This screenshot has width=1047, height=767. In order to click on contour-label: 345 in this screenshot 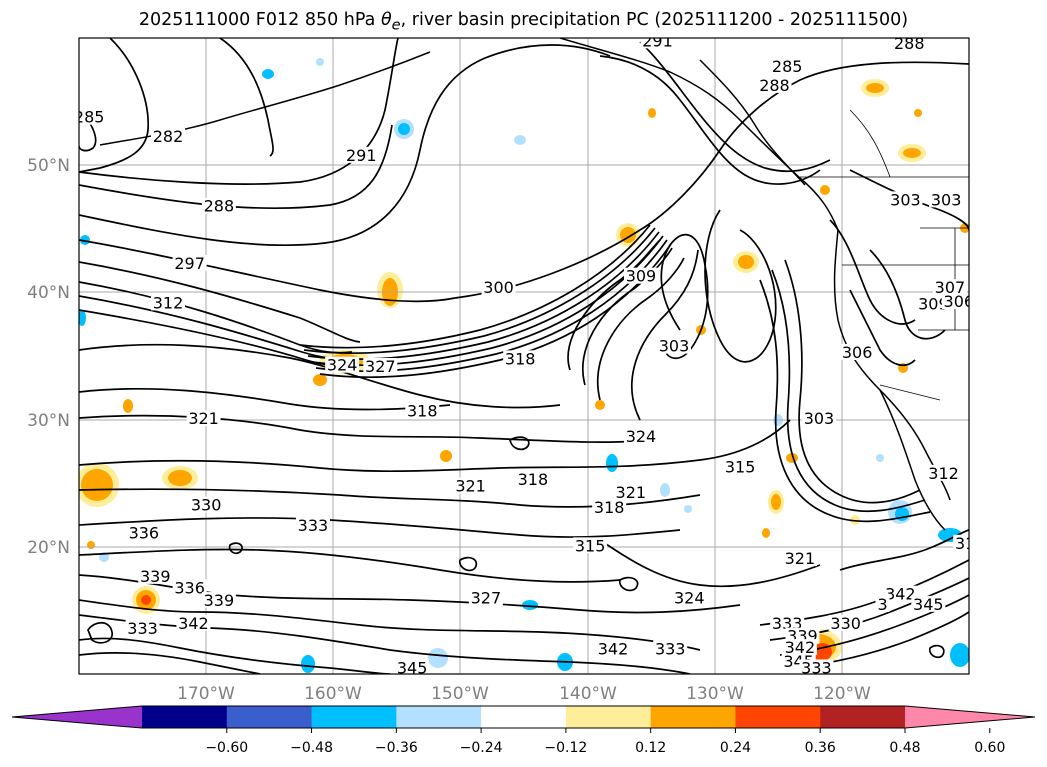, I will do `click(412, 667)`.